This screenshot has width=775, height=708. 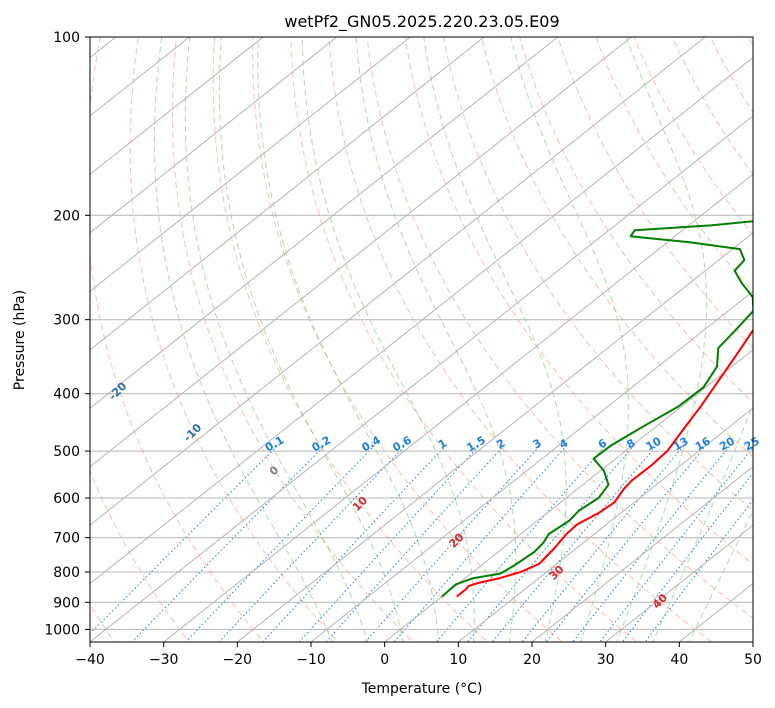 What do you see at coordinates (66, 573) in the screenshot?
I see `y-tick-label: 800` at bounding box center [66, 573].